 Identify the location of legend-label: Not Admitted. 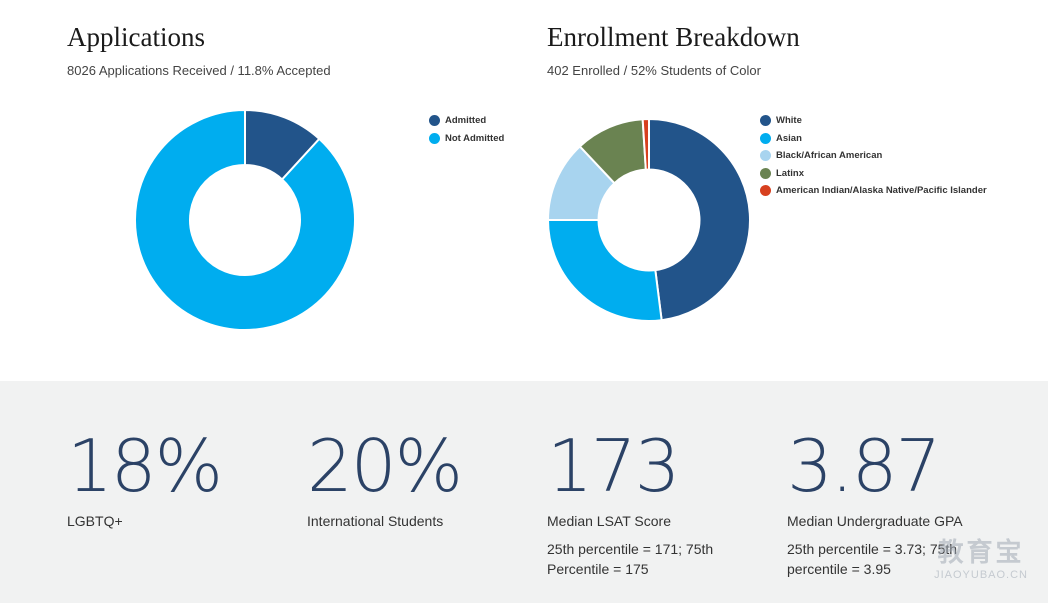
(475, 138).